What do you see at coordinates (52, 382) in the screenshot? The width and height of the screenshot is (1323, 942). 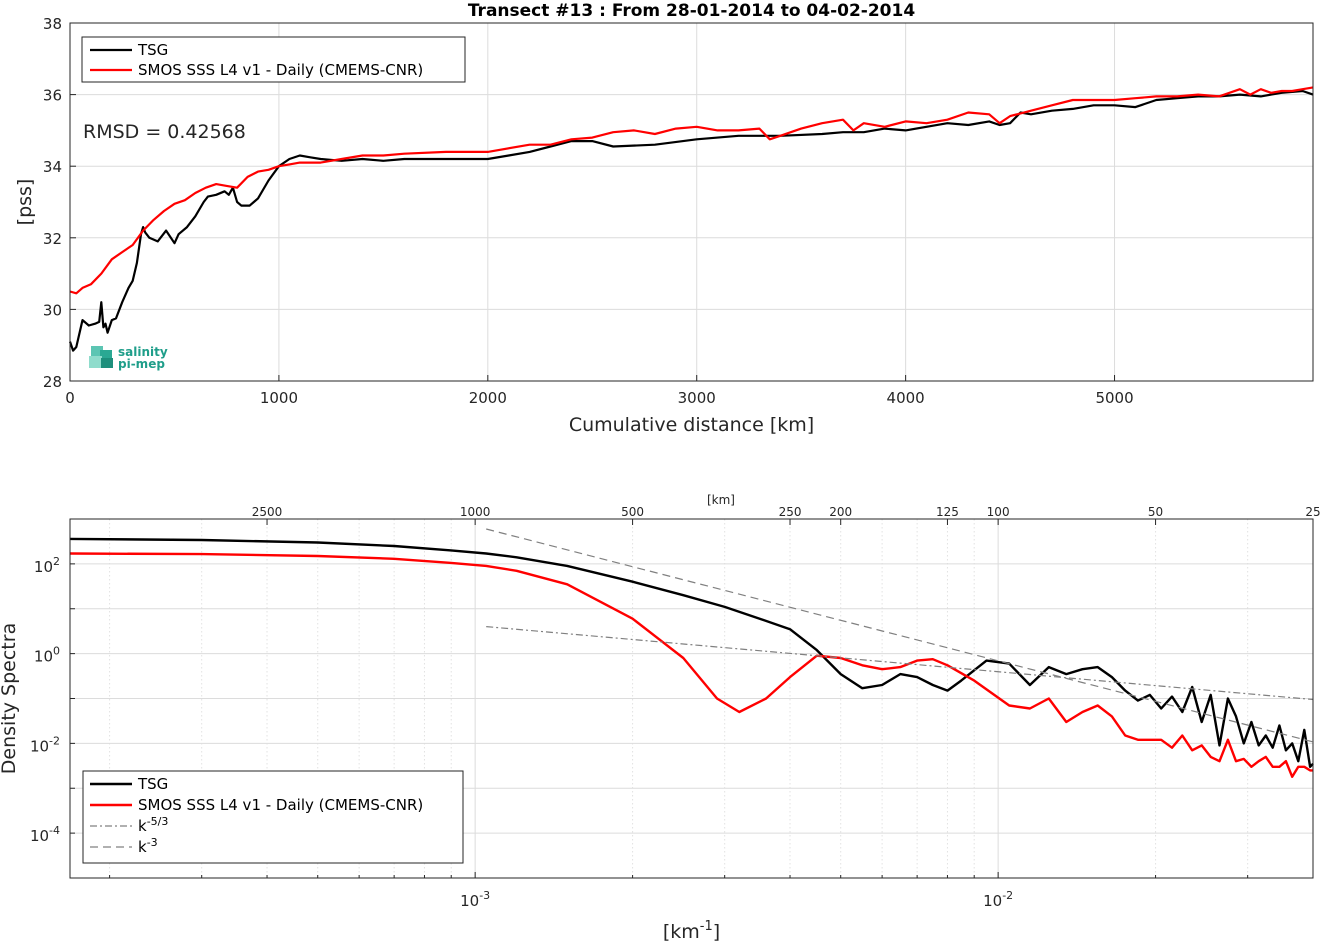 I see `top-y-tick-label: 28` at bounding box center [52, 382].